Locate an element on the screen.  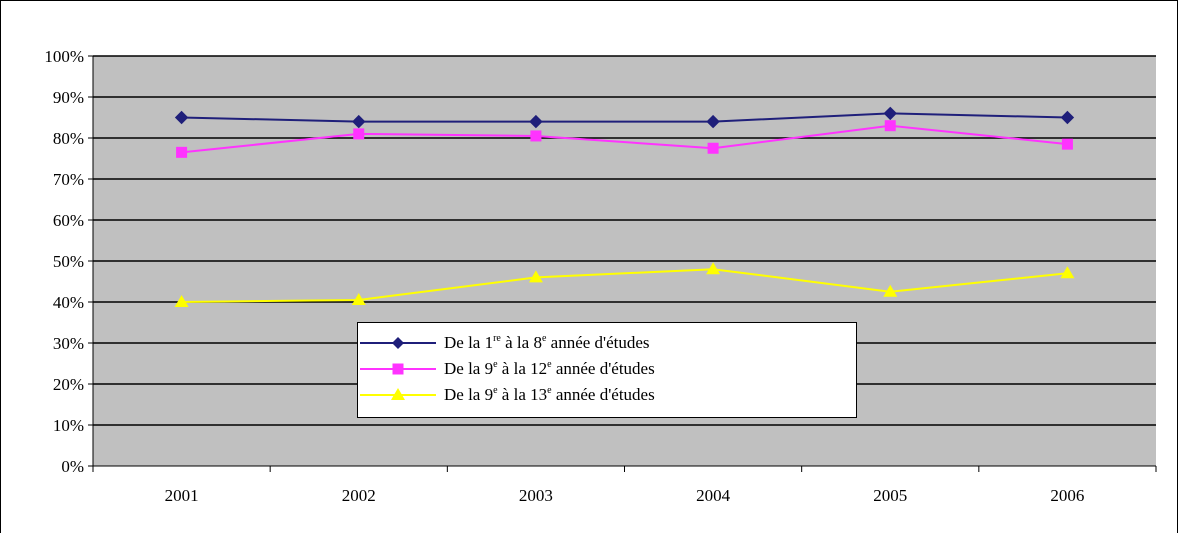
y-tick-label: 60% is located at coordinates (68, 220).